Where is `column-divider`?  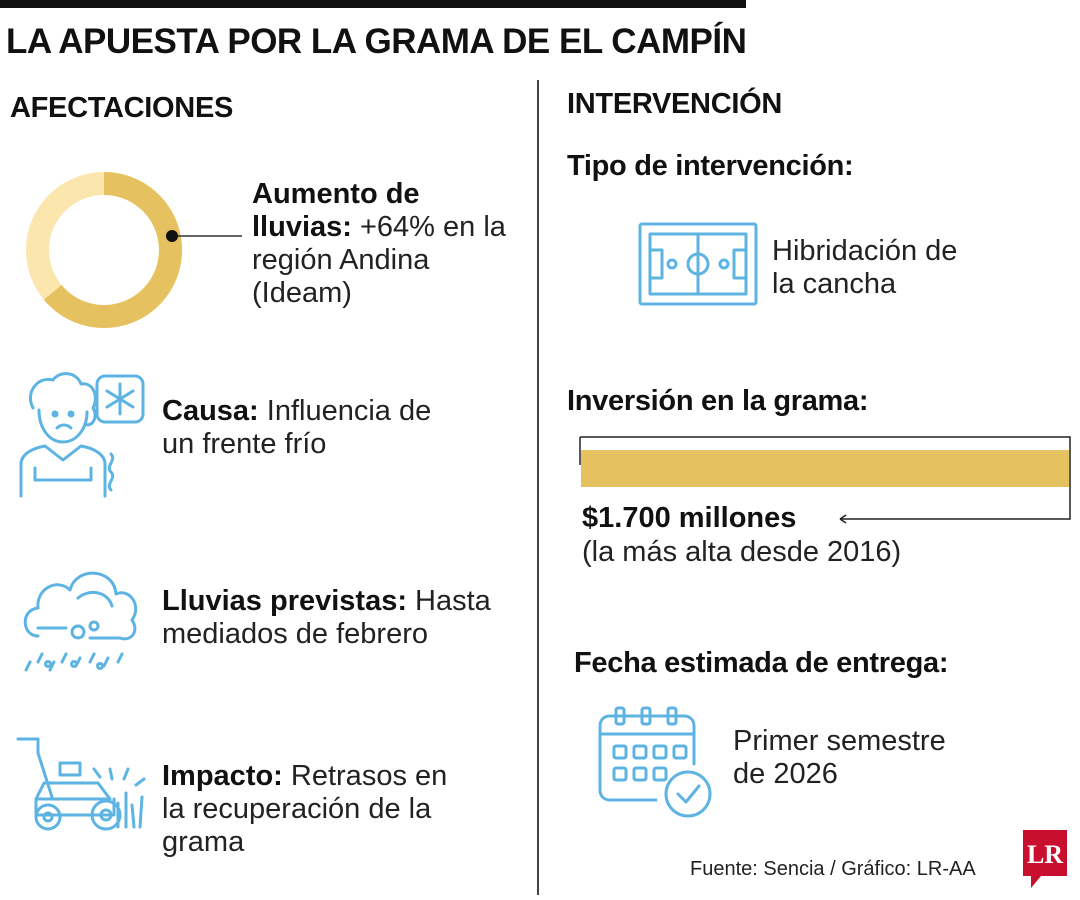
column-divider is located at coordinates (538, 487).